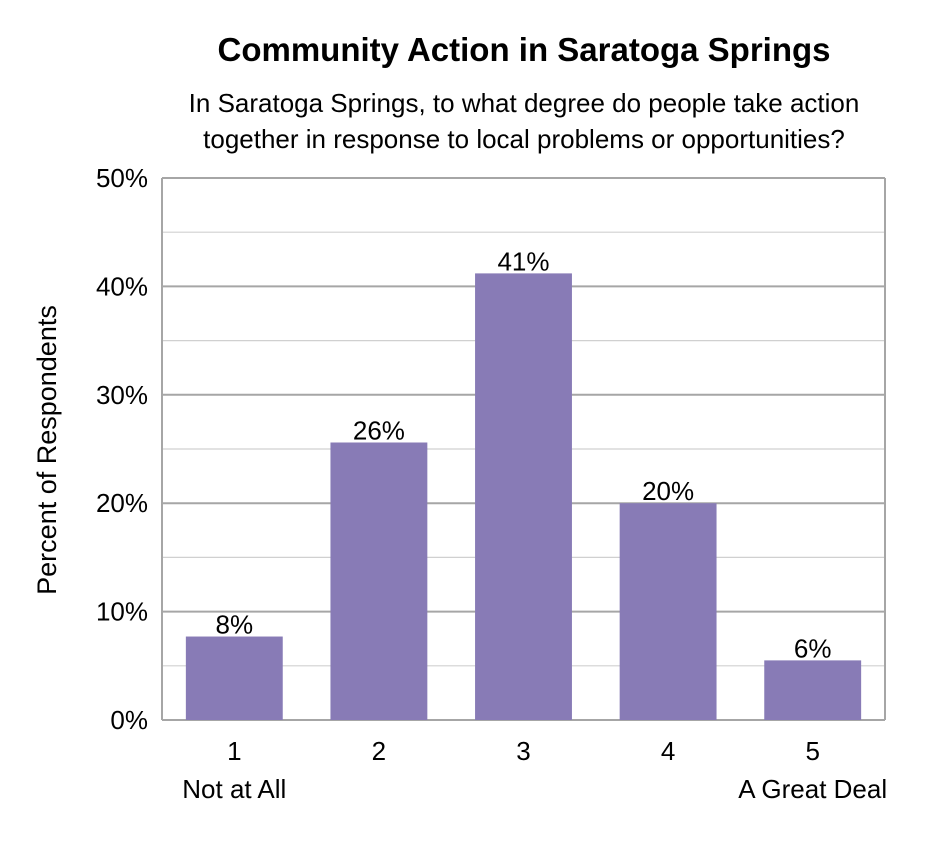 The image size is (945, 845). Describe the element at coordinates (234, 789) in the screenshot. I see `x-category-sublabel: Not at All` at that location.